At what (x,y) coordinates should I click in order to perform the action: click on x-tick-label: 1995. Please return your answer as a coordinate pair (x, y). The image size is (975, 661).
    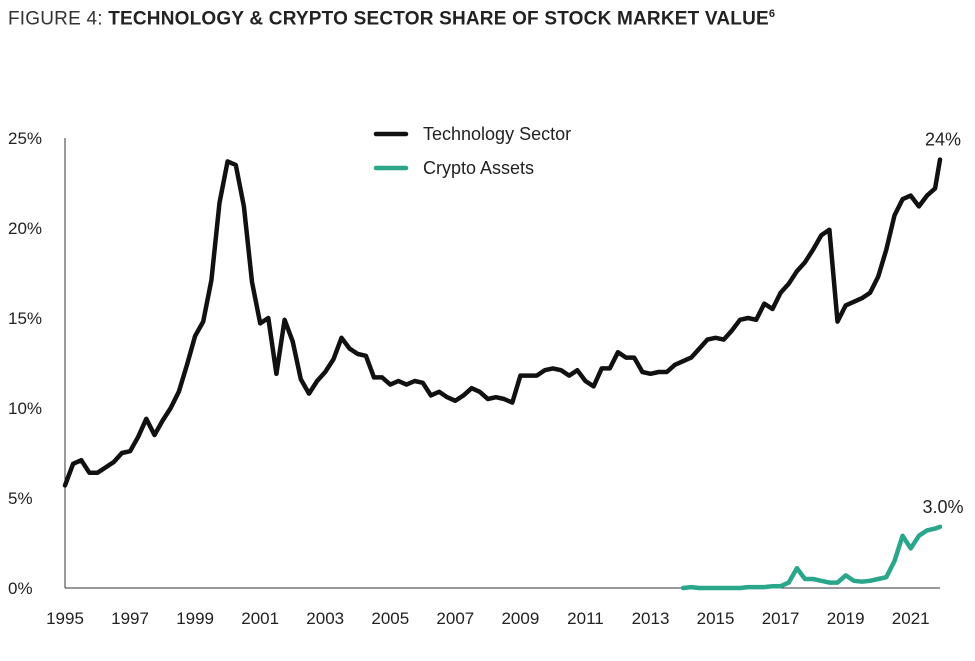
    Looking at the image, I should click on (65, 618).